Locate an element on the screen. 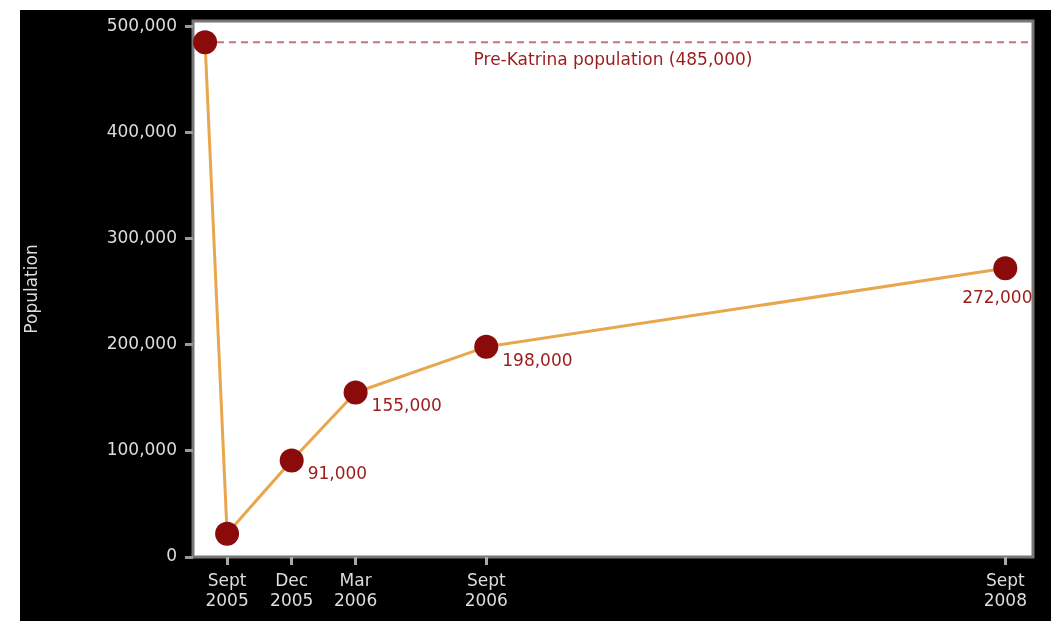 This screenshot has height=621, width=1051. x-tick-label: Dec 2005 is located at coordinates (292, 590).